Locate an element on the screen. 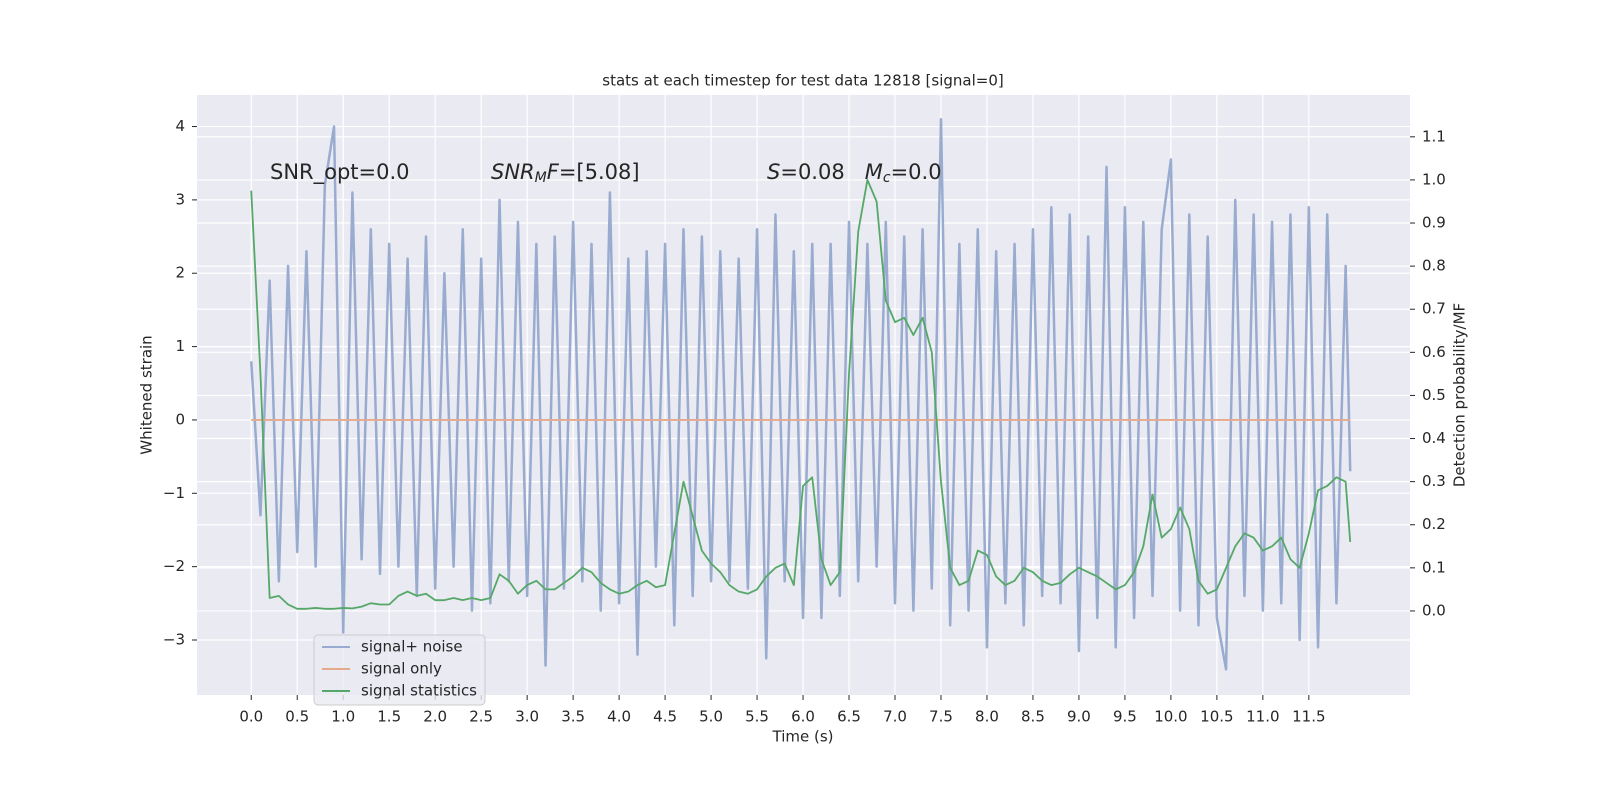 This screenshot has height=800, width=1600. x-tick-label: 10.0 is located at coordinates (1170, 717).